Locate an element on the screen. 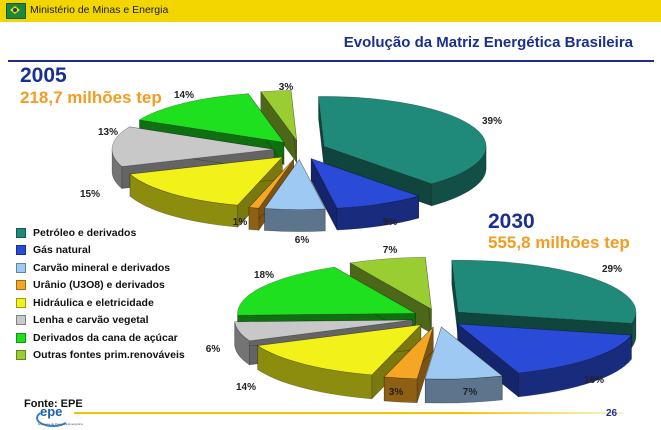  ministry-name: Ministério de Minas e Energia is located at coordinates (99, 10).